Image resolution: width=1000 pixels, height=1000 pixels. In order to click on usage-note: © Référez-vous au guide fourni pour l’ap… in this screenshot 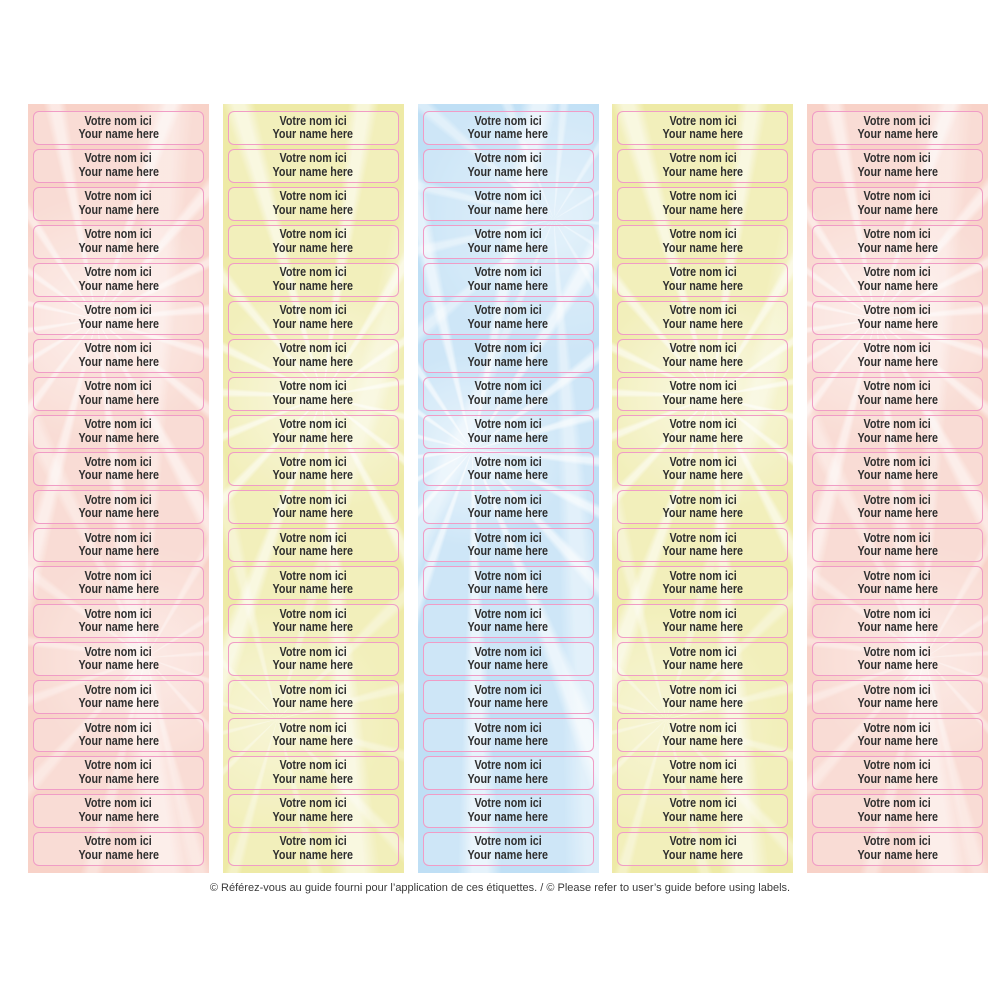, I will do `click(500, 888)`.